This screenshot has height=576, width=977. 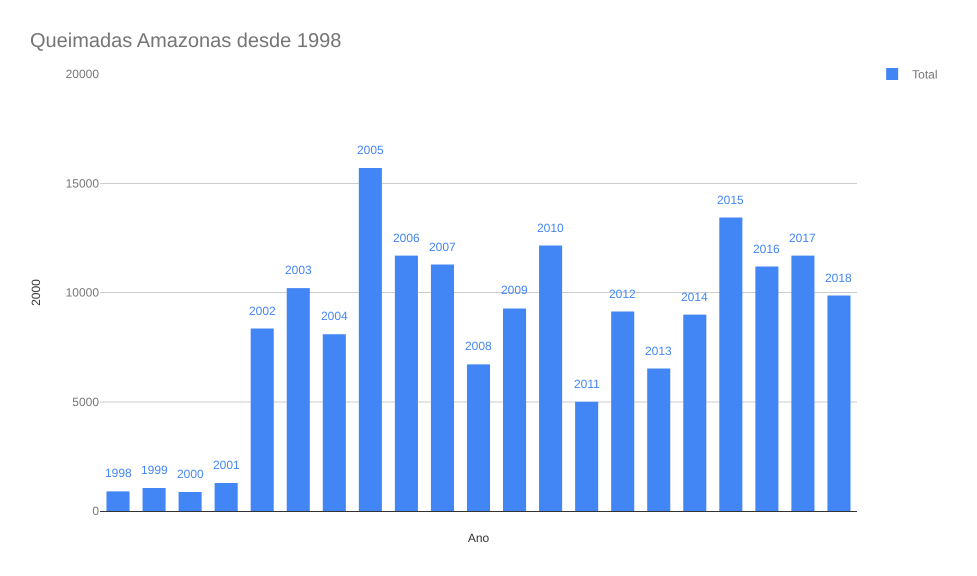 What do you see at coordinates (622, 294) in the screenshot?
I see `x-tick-label: 2012` at bounding box center [622, 294].